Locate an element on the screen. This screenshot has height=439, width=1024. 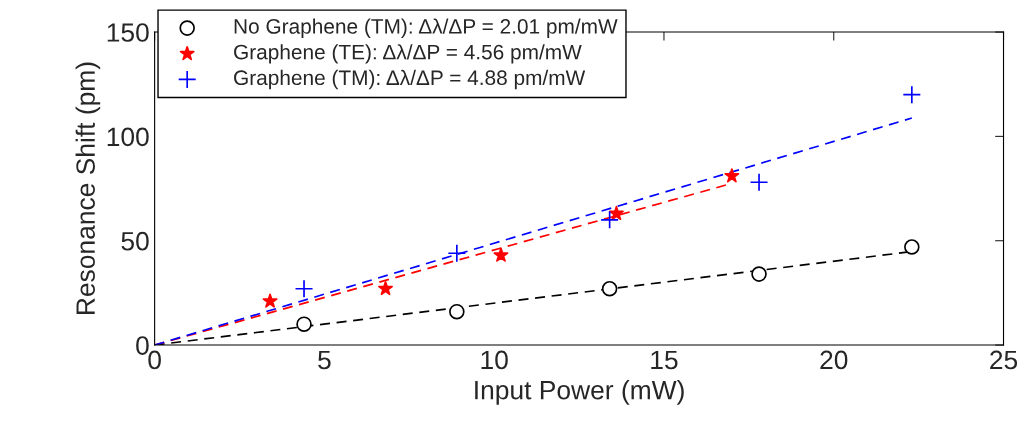
legend-label: Graphene (TE): Δλ/ΔP = 4.56 pm/mW is located at coordinates (408, 54).